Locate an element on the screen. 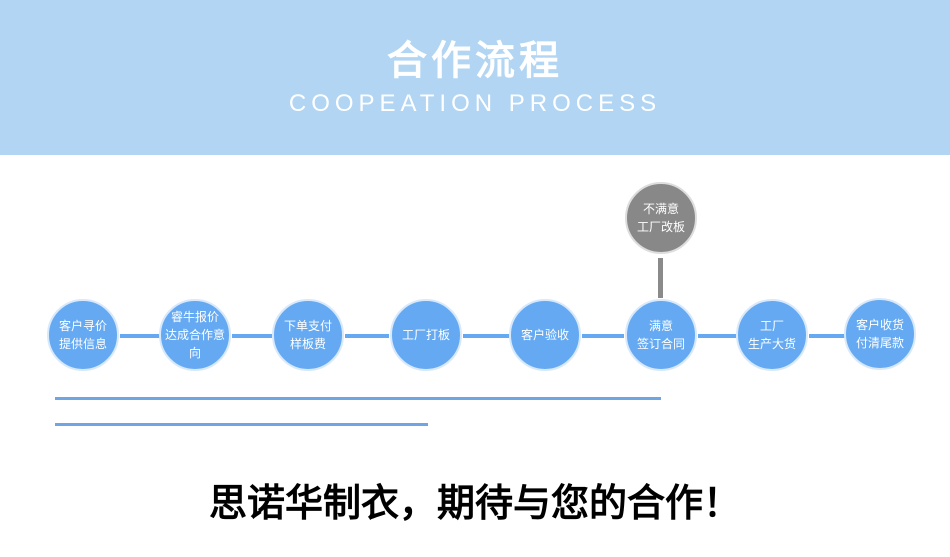 The height and width of the screenshot is (557, 950). page-title: 合作流程 is located at coordinates (475, 61).